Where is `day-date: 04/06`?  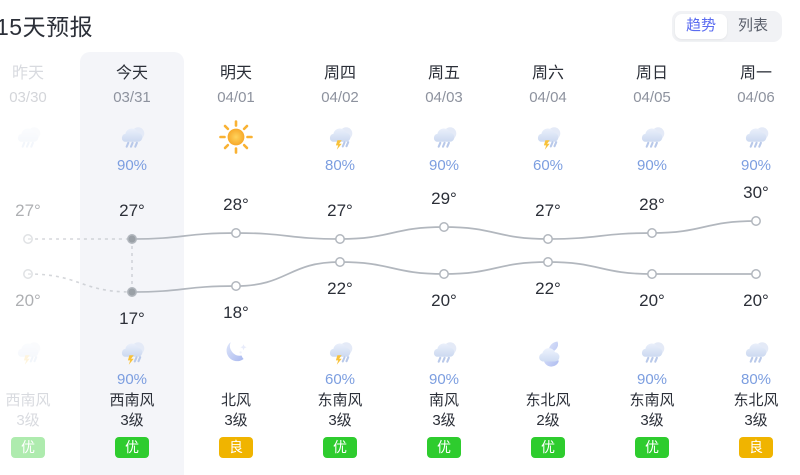
day-date: 04/06 is located at coordinates (756, 97).